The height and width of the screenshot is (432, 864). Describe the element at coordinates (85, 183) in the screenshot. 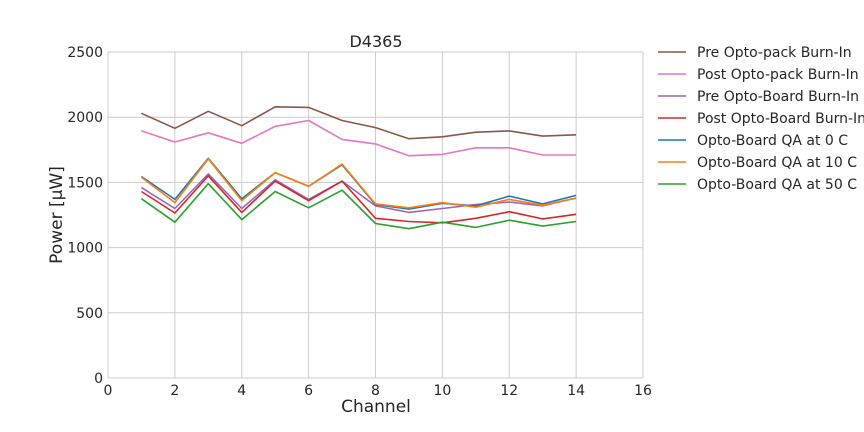

I see `y-tick-label: 1500` at that location.